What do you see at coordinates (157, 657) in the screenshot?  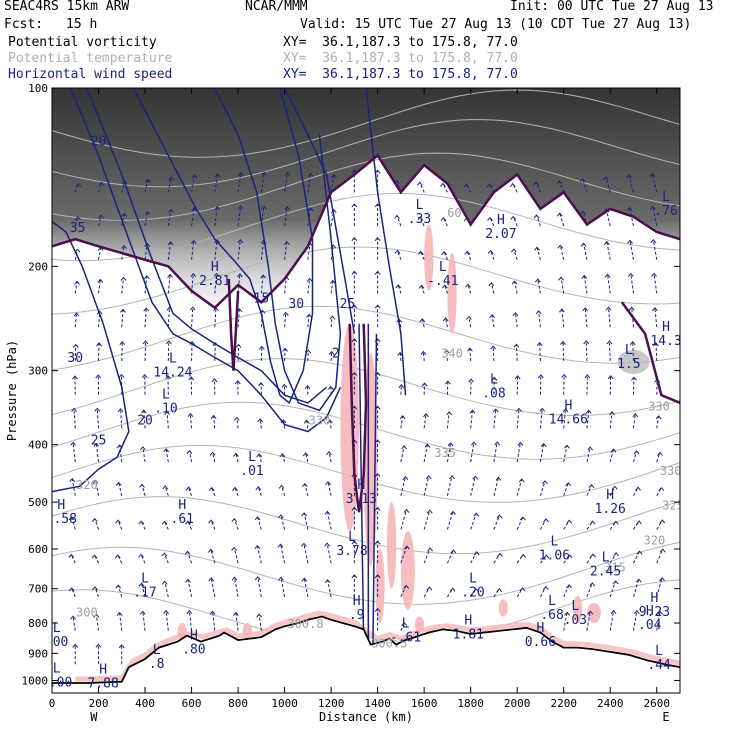 I see `extremum-marker: L.8` at bounding box center [157, 657].